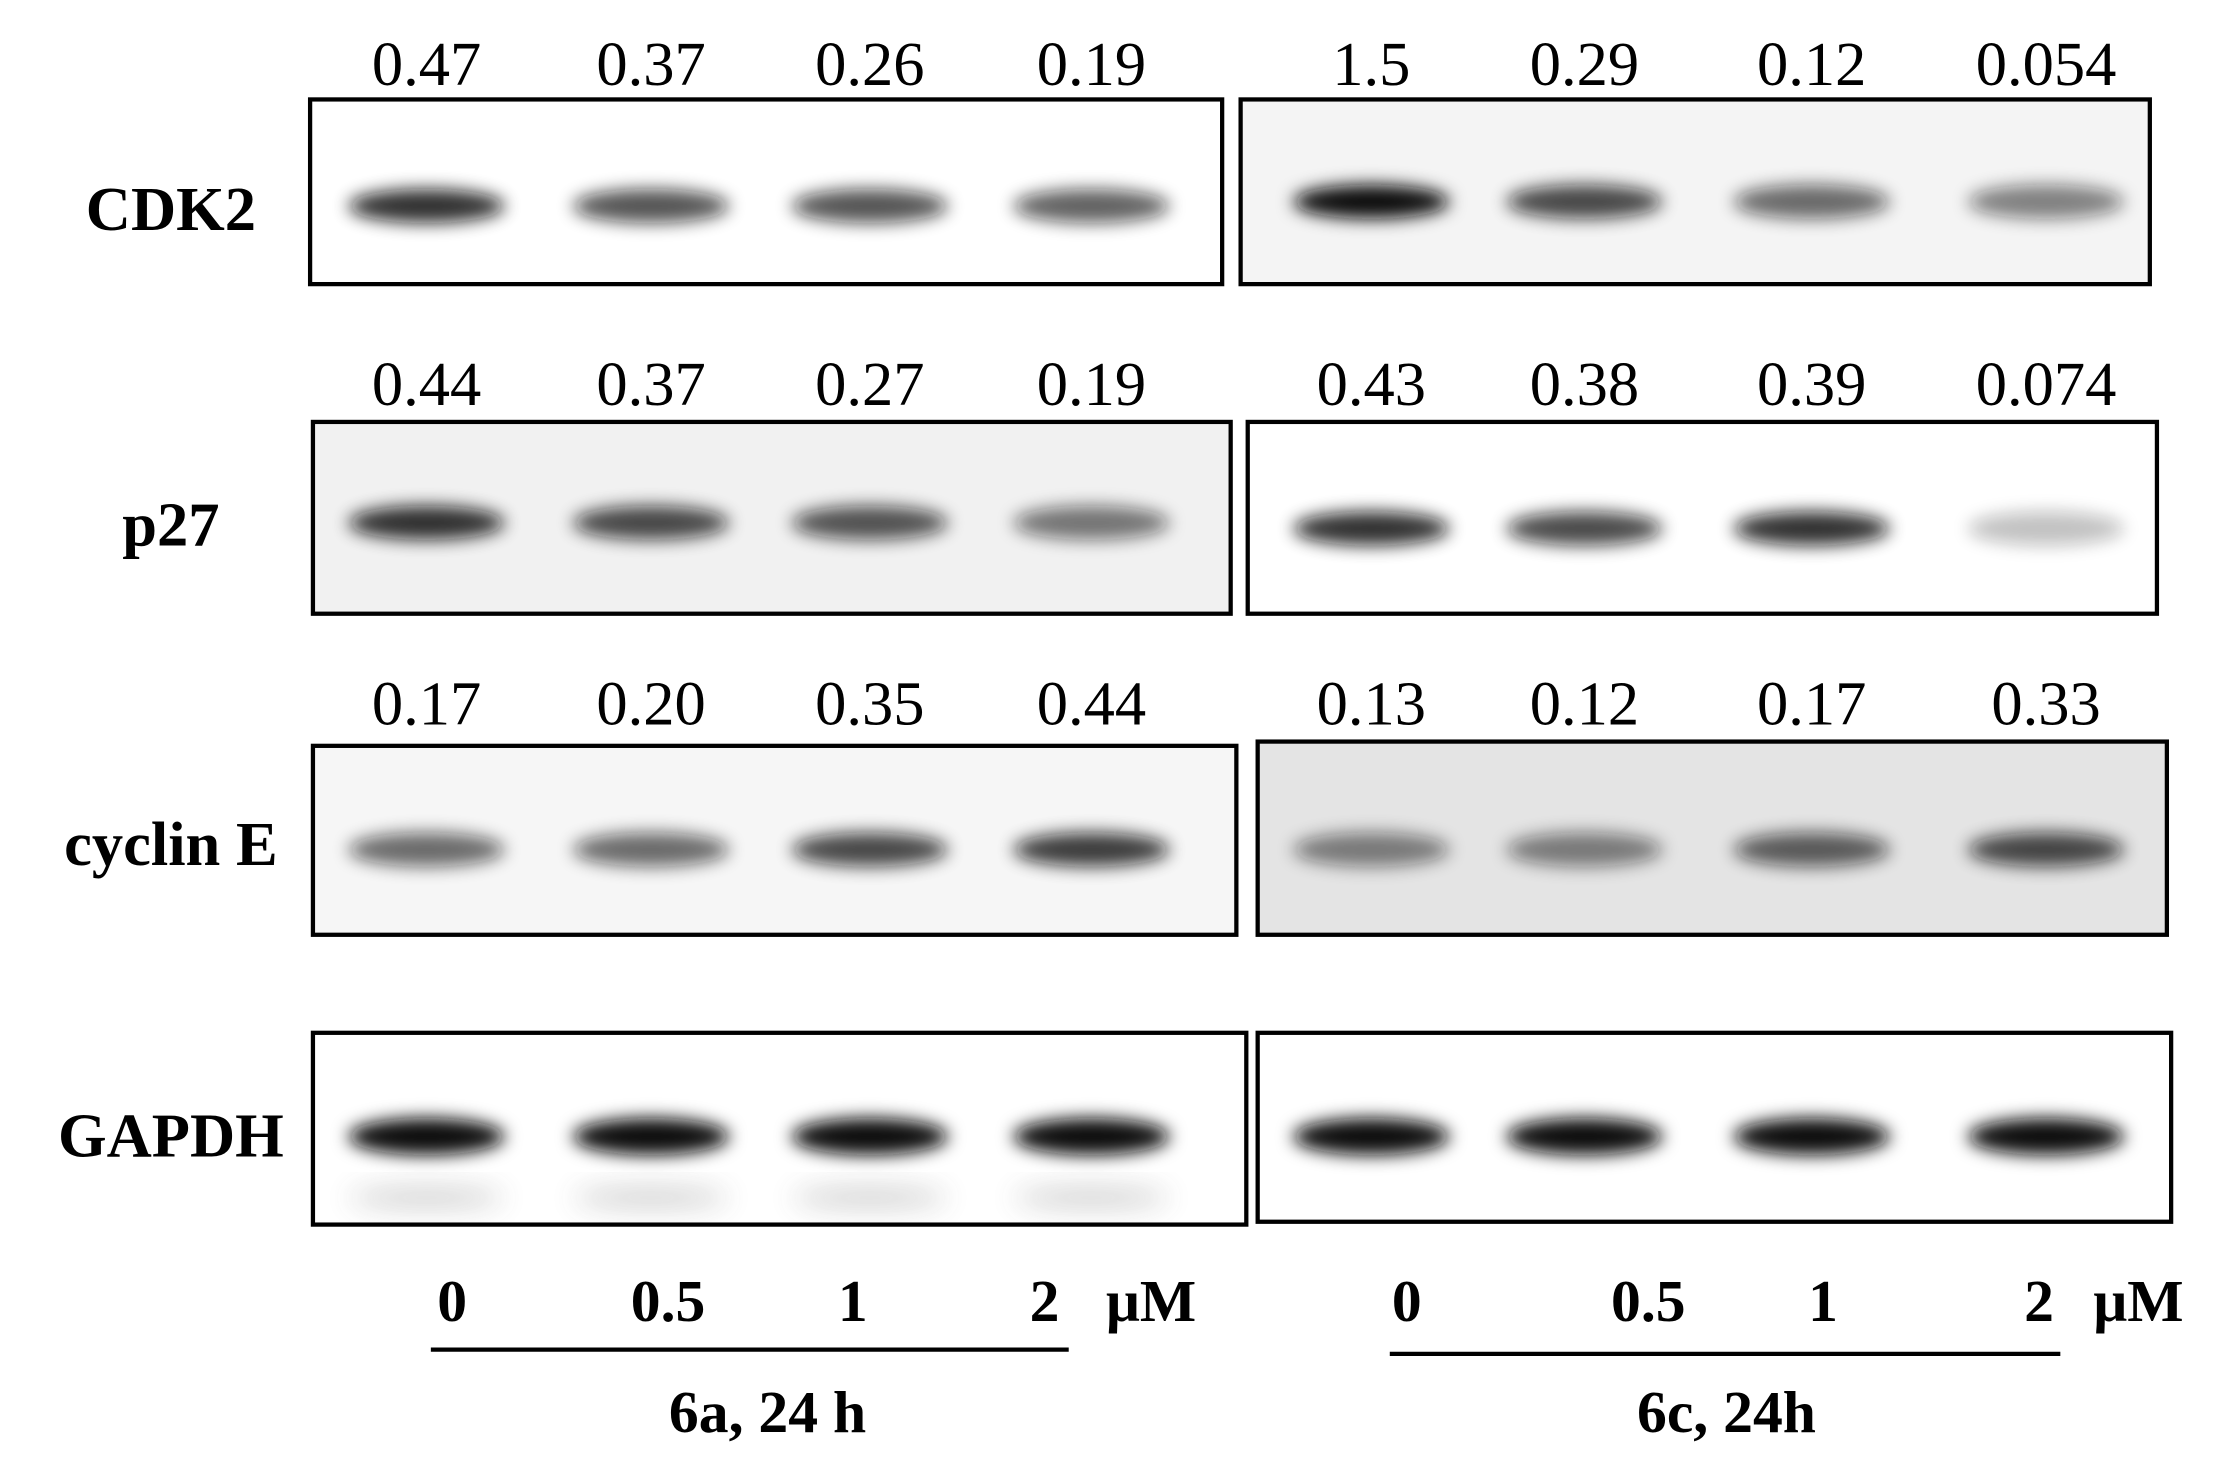 This screenshot has width=2217, height=1459. I want to click on ratio-value: 0.47, so click(426, 64).